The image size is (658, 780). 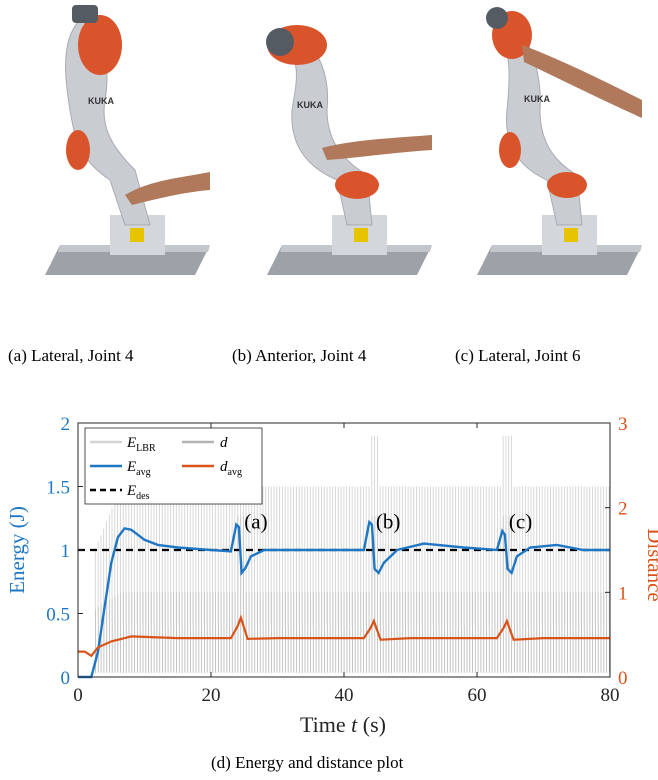 What do you see at coordinates (623, 424) in the screenshot?
I see `y-tick-label-right: 3` at bounding box center [623, 424].